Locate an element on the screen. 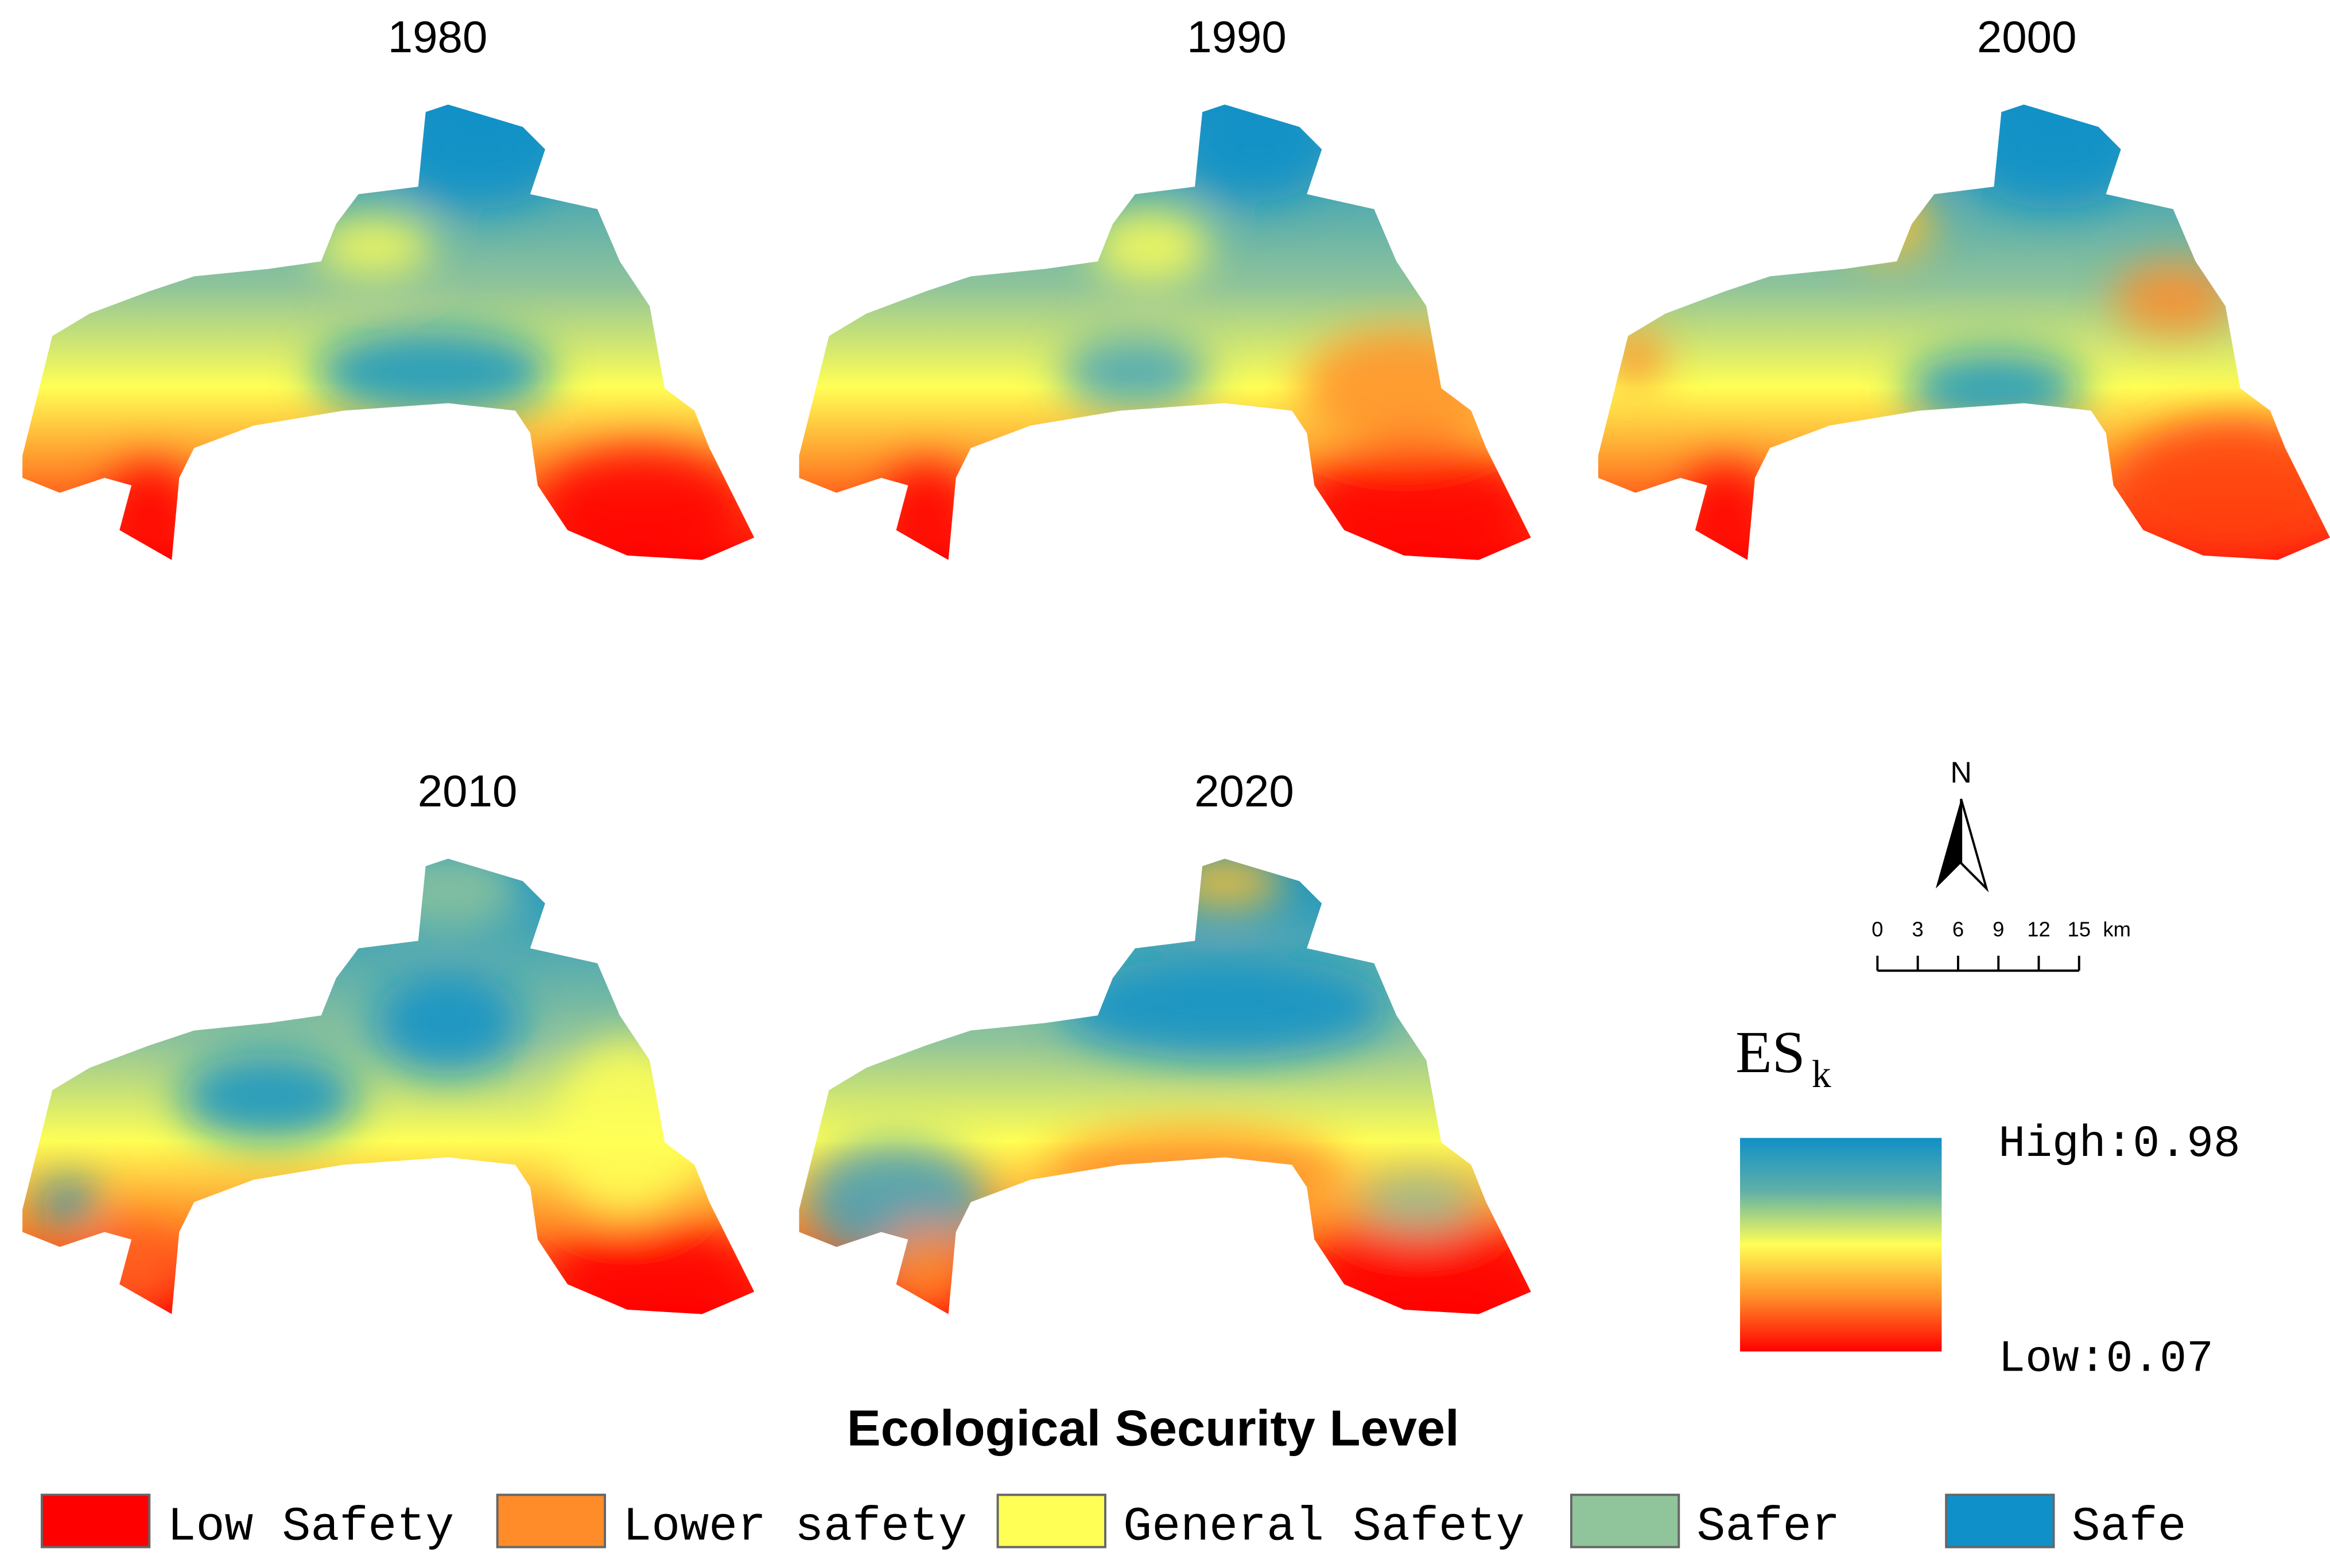  colorbar-low: Low:0.07 is located at coordinates (2106, 1359).